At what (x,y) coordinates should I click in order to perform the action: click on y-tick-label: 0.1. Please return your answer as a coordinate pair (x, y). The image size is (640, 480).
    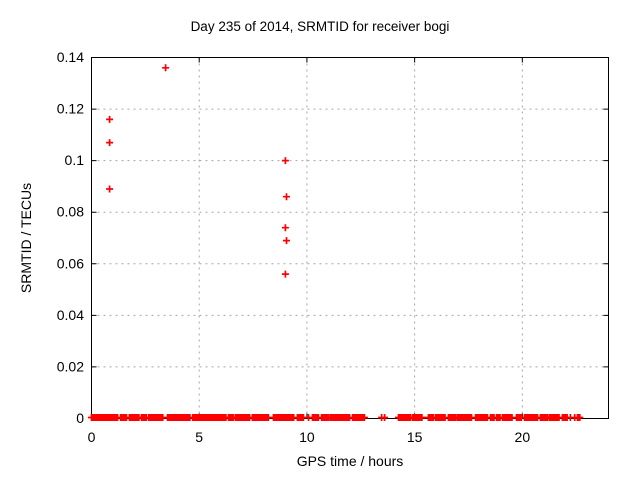
    Looking at the image, I should click on (75, 160).